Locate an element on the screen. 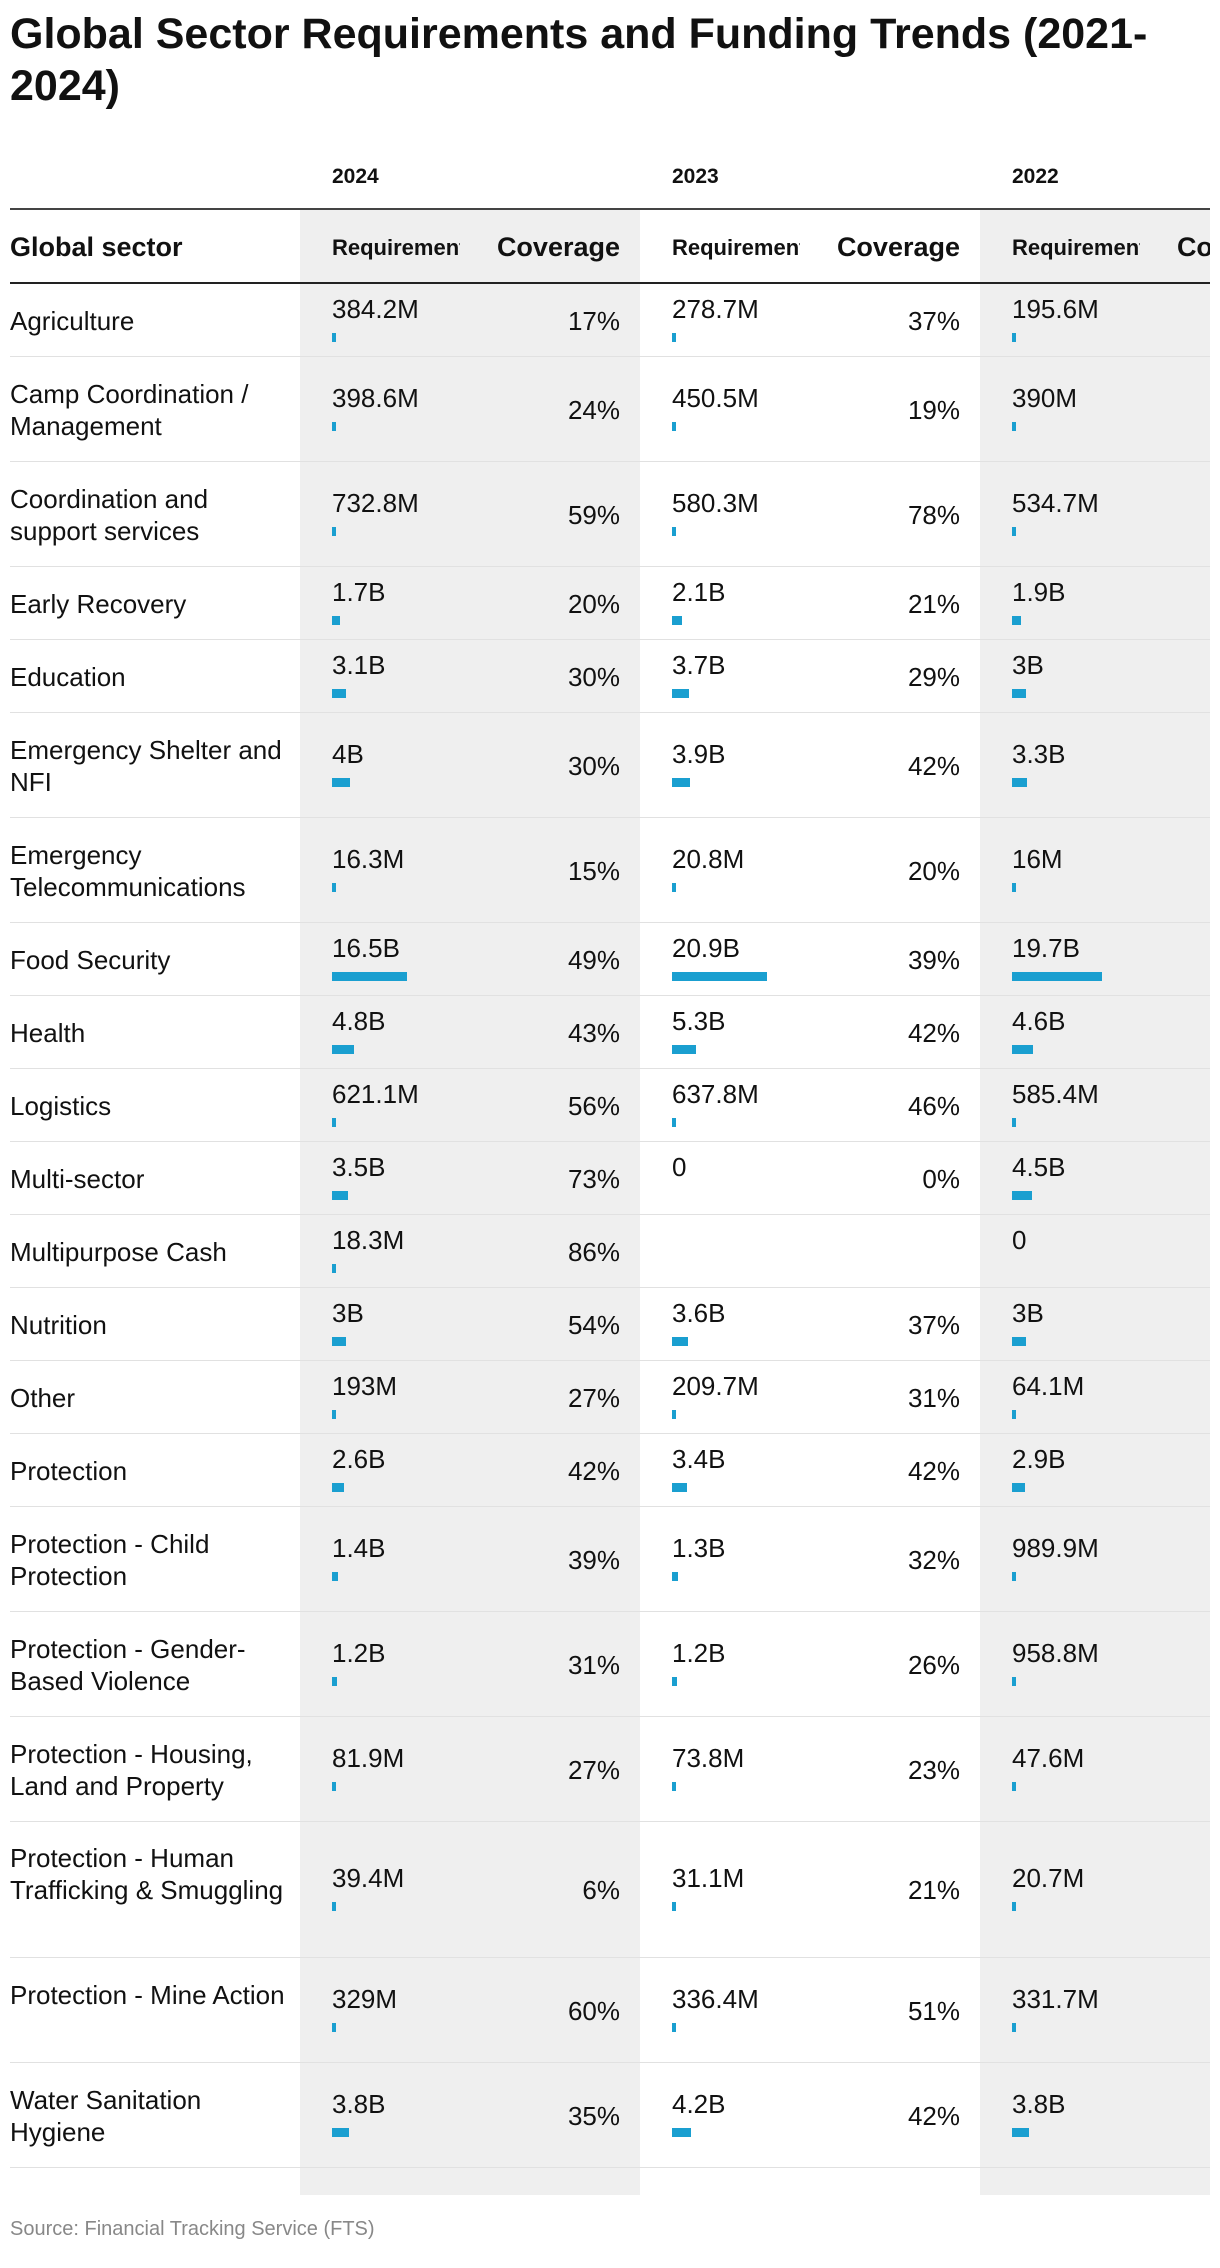 This screenshot has width=1220, height=2268. requirement-value: 195.6M is located at coordinates (1055, 308).